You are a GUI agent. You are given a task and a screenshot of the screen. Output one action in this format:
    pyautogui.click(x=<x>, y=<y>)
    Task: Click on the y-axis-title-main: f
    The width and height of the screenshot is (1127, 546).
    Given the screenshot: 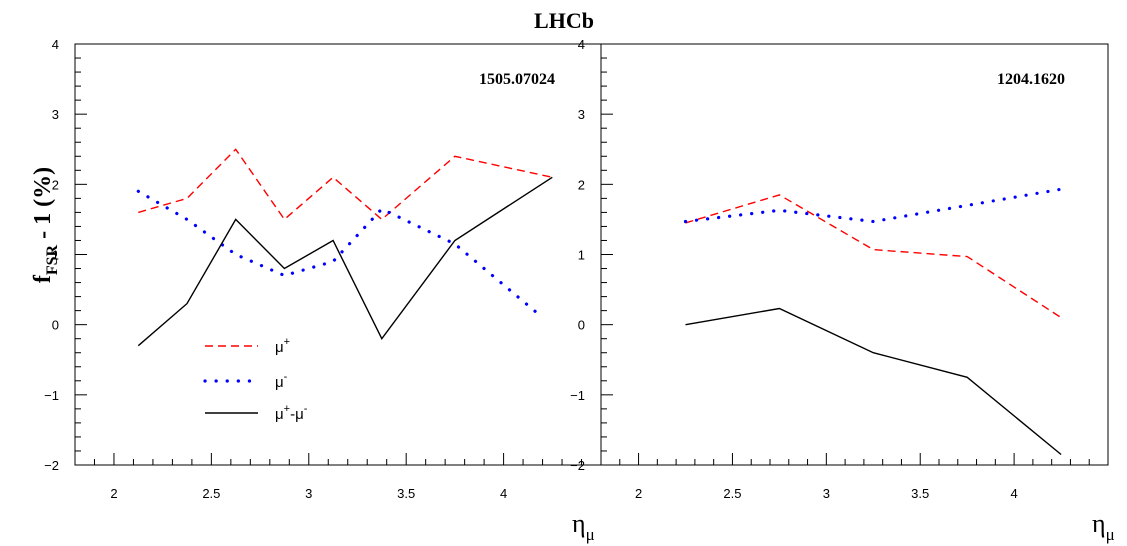 What is the action you would take?
    pyautogui.click(x=43, y=278)
    